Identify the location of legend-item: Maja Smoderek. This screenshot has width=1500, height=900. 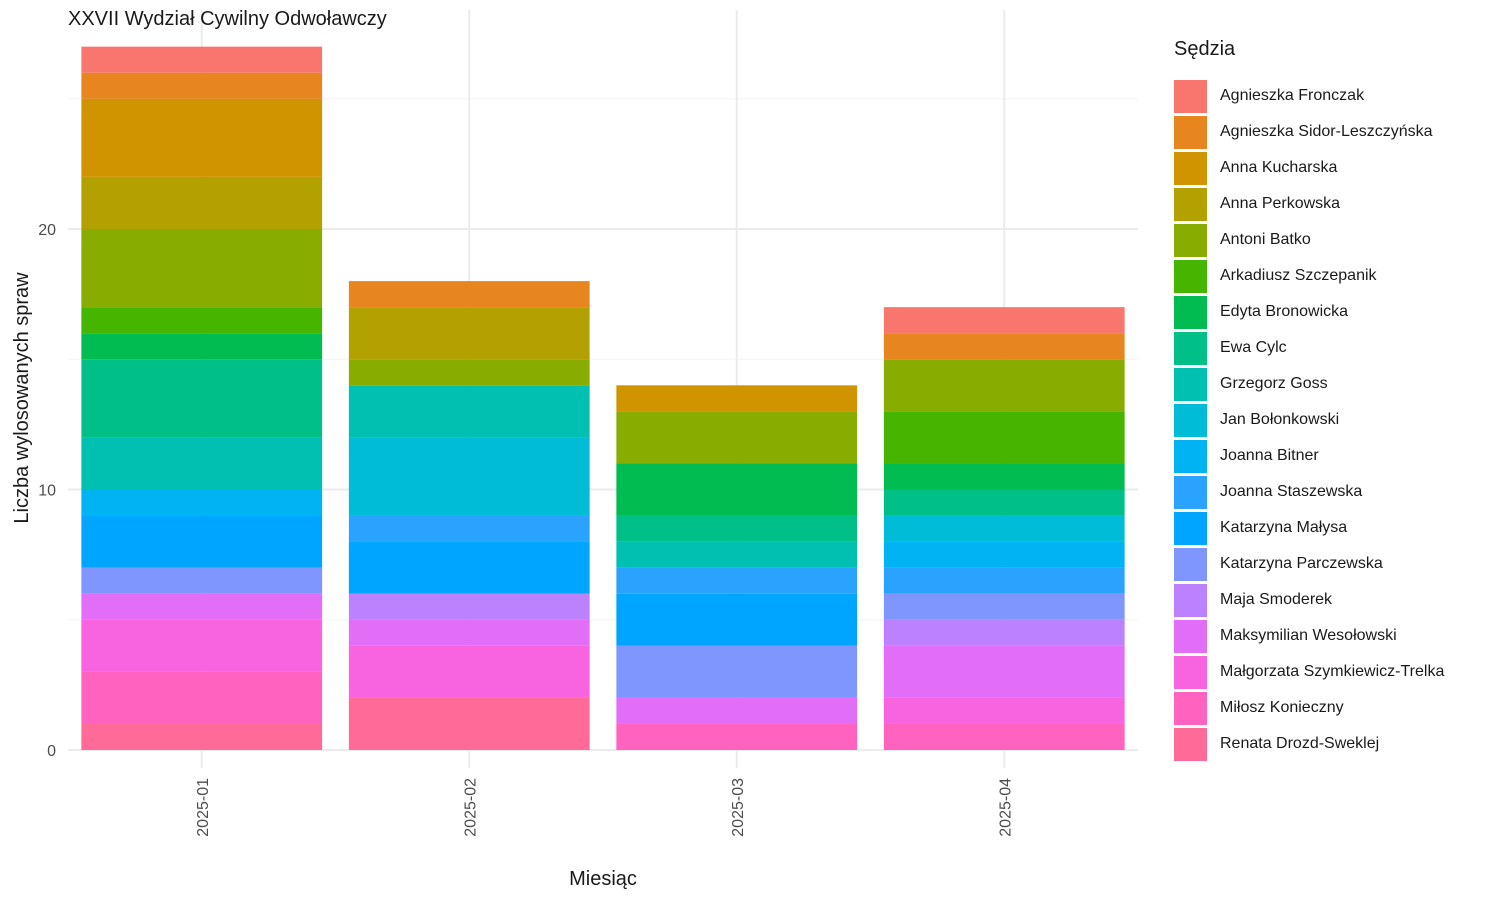
(1309, 600).